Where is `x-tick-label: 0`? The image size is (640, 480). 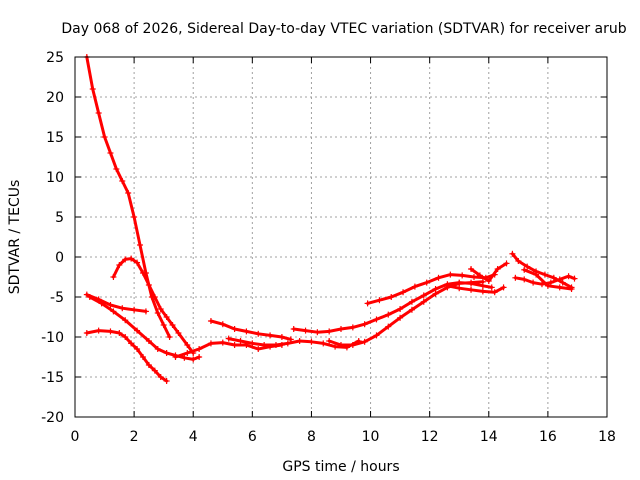
x-tick-label: 0 is located at coordinates (75, 437).